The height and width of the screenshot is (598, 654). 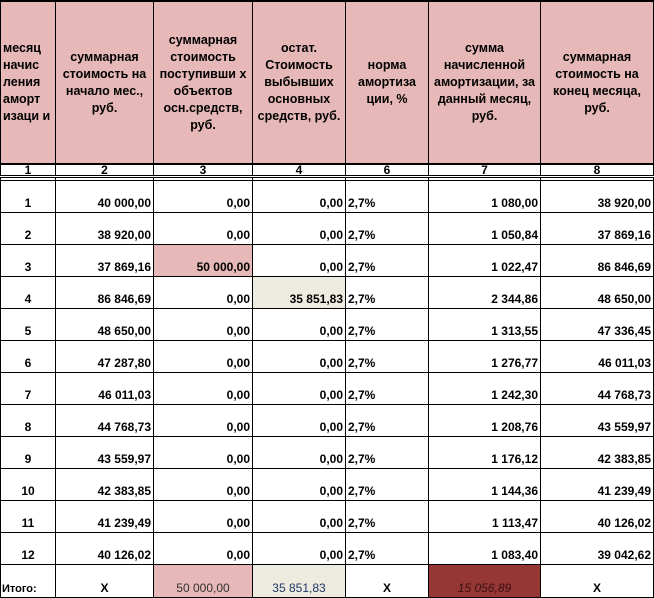 What do you see at coordinates (484, 581) in the screenshot?
I see `totals-cell: 15 056,89` at bounding box center [484, 581].